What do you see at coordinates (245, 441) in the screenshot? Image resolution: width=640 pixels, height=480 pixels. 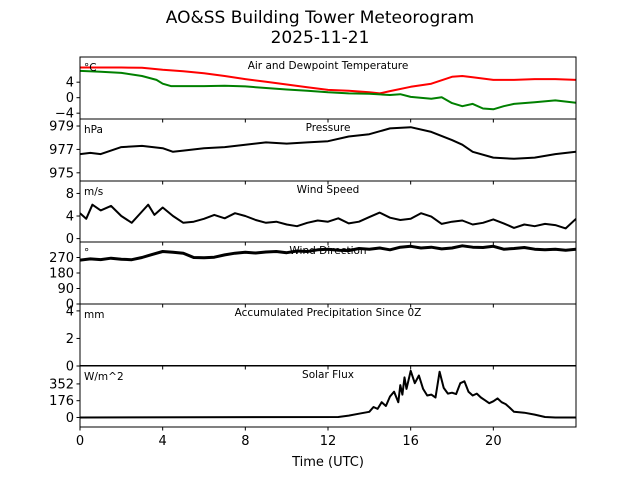 I see `x-tick-label: 8` at bounding box center [245, 441].